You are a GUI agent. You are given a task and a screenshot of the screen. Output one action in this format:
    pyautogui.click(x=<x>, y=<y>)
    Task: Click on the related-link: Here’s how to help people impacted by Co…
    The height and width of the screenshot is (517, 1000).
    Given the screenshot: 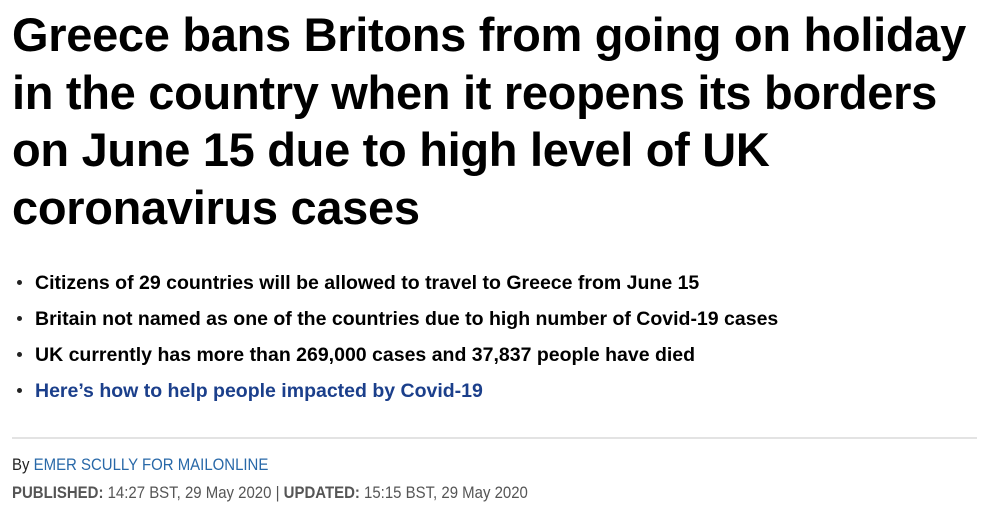 What is the action you would take?
    pyautogui.click(x=259, y=391)
    